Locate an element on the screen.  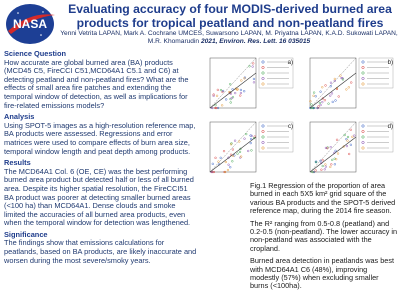
nasa-logo: NASA is located at coordinates (30, 24).